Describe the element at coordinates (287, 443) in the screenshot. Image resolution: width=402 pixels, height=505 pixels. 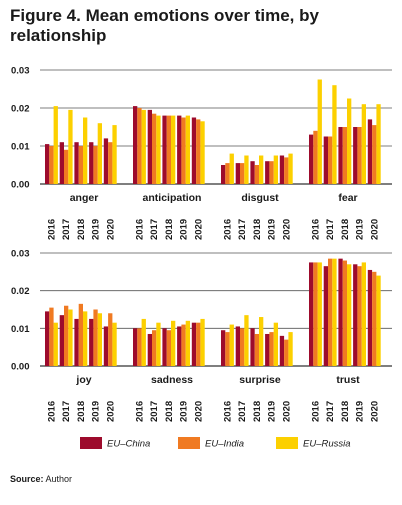
I see `legend-swatch` at that location.